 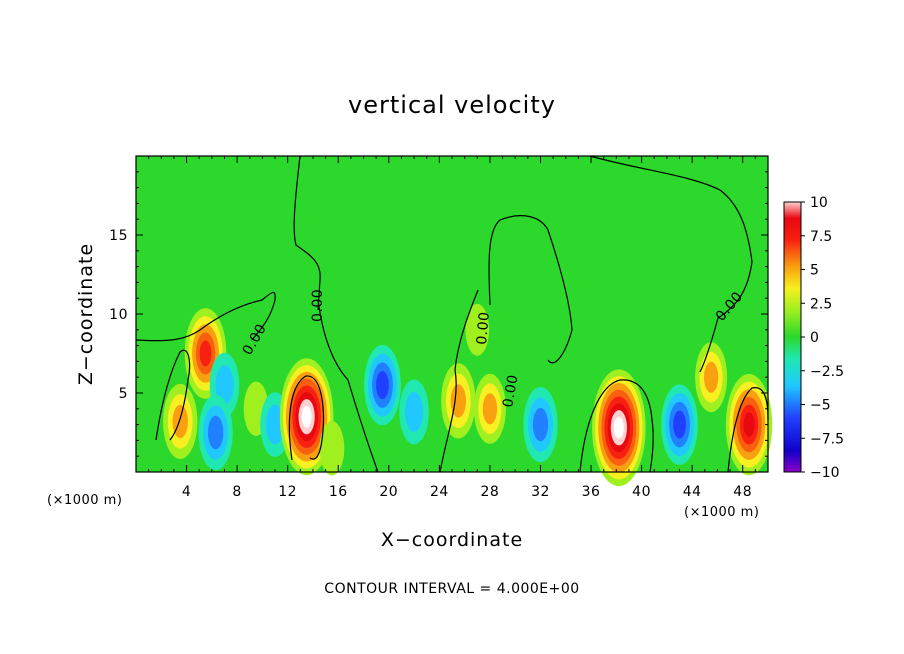 I want to click on x-tick-label: 44, so click(x=692, y=492).